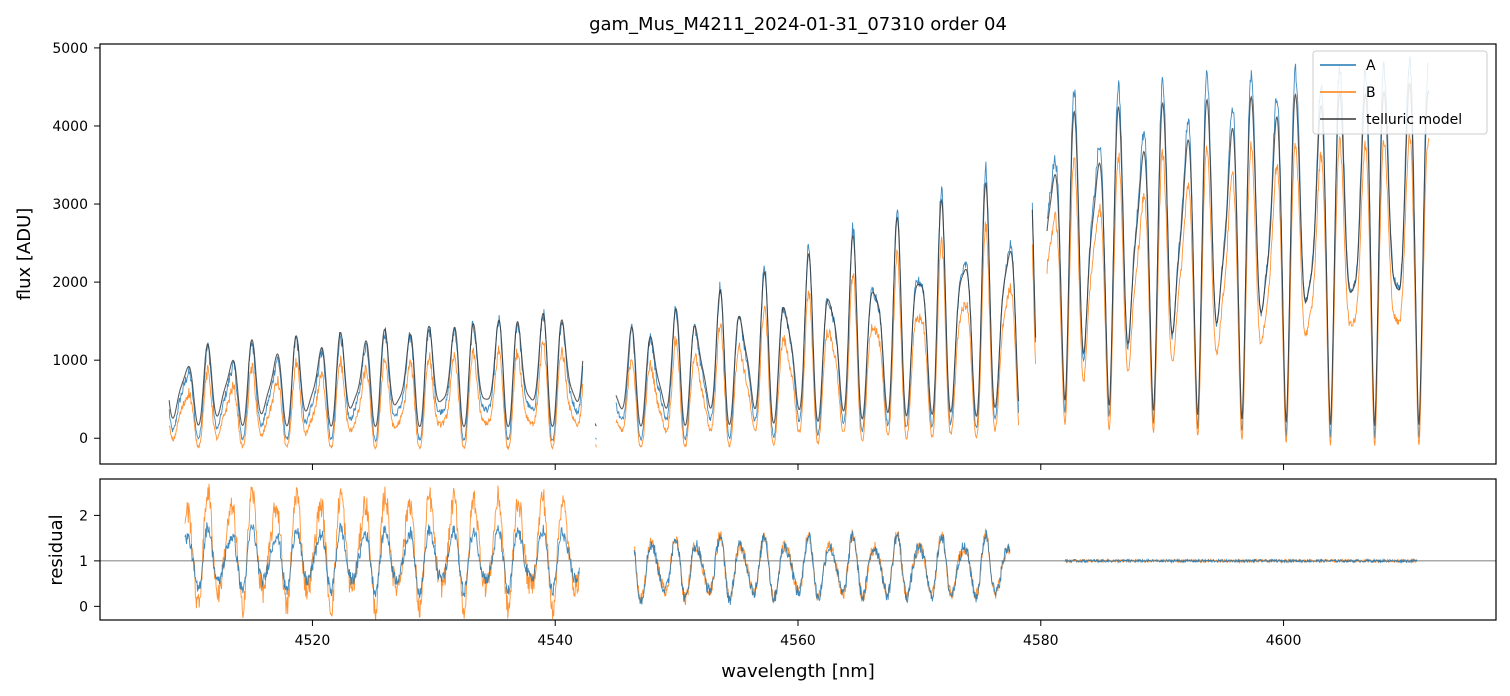 The width and height of the screenshot is (1510, 696). What do you see at coordinates (83, 439) in the screenshot?
I see `top-y-tick-label: 0` at bounding box center [83, 439].